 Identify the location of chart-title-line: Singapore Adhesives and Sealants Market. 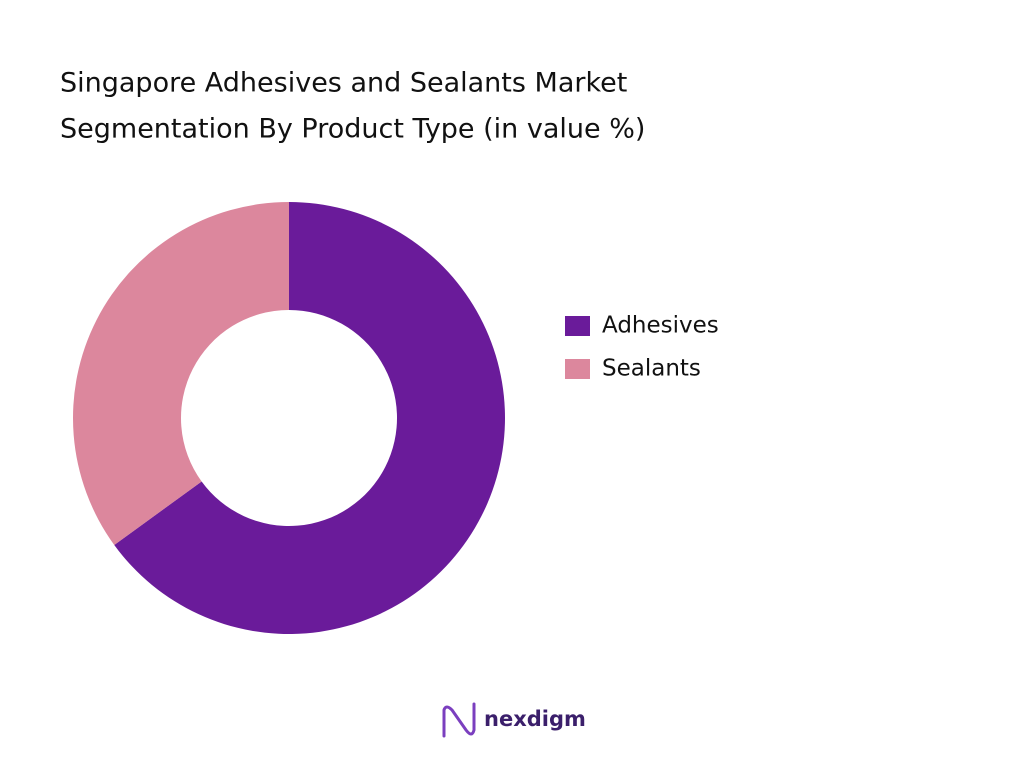
(343, 83).